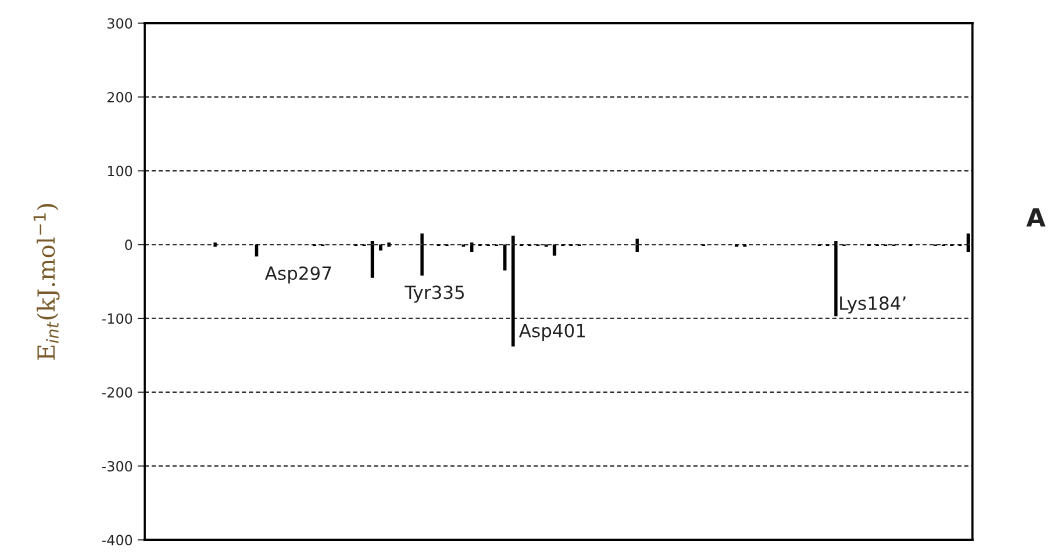 This screenshot has height=552, width=1057. Describe the element at coordinates (117, 392) in the screenshot. I see `y-tick-label: -200` at that location.